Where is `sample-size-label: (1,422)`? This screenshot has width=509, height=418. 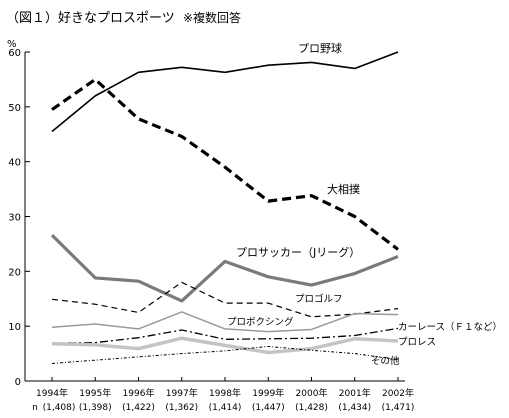 sample-size-label: (1,422) is located at coordinates (138, 408).